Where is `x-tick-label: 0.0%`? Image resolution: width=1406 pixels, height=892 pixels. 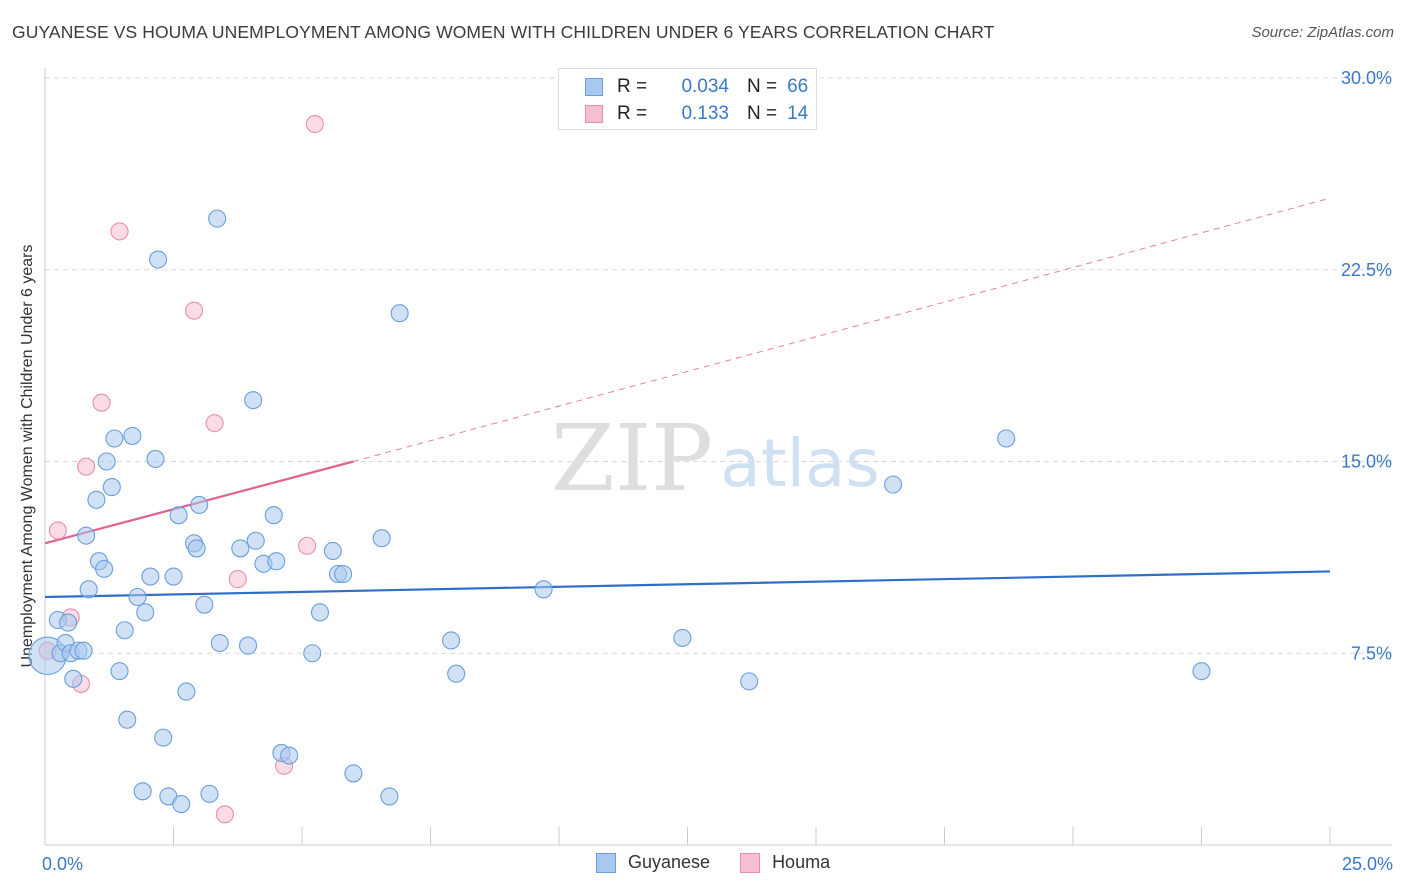 x-tick-label: 0.0% is located at coordinates (62, 864).